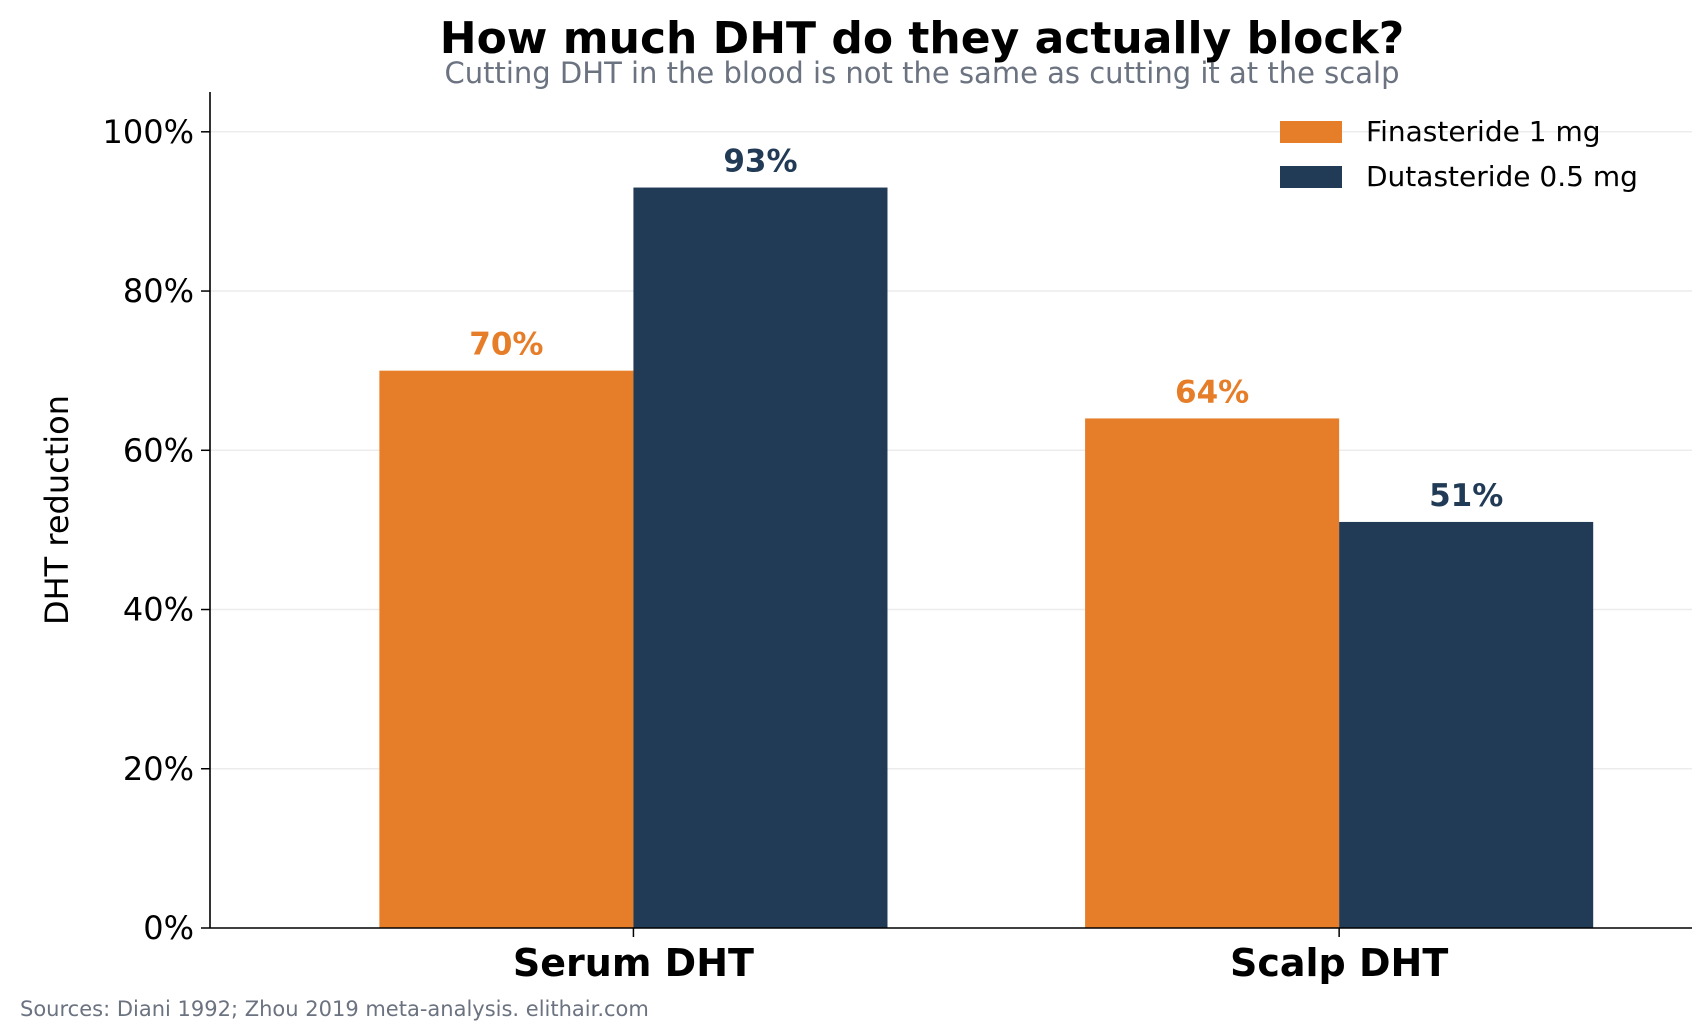 The image size is (1703, 1034). What do you see at coordinates (158, 450) in the screenshot?
I see `y-tick-label: 60%` at bounding box center [158, 450].